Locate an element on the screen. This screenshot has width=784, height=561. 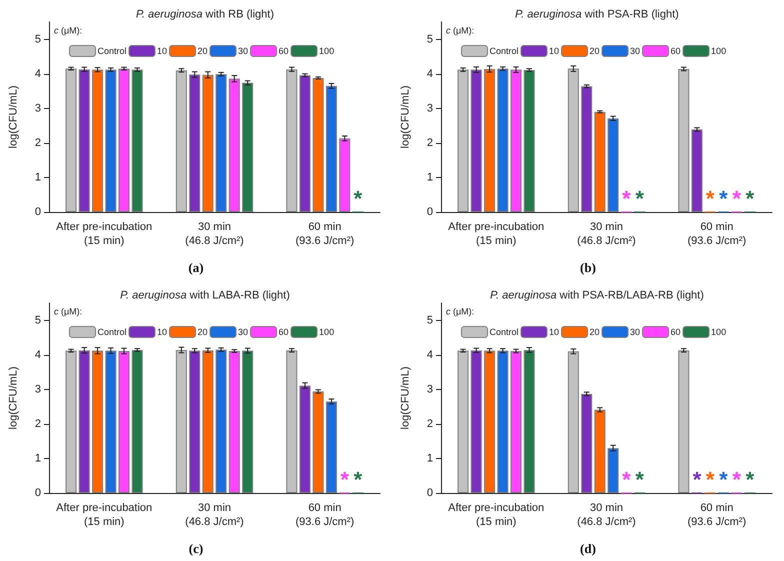
y-axis-title: log(CFU/mL) is located at coordinates (406, 397).